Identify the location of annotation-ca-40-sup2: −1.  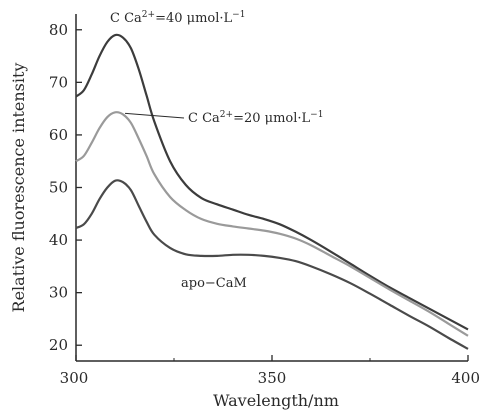
(238, 15).